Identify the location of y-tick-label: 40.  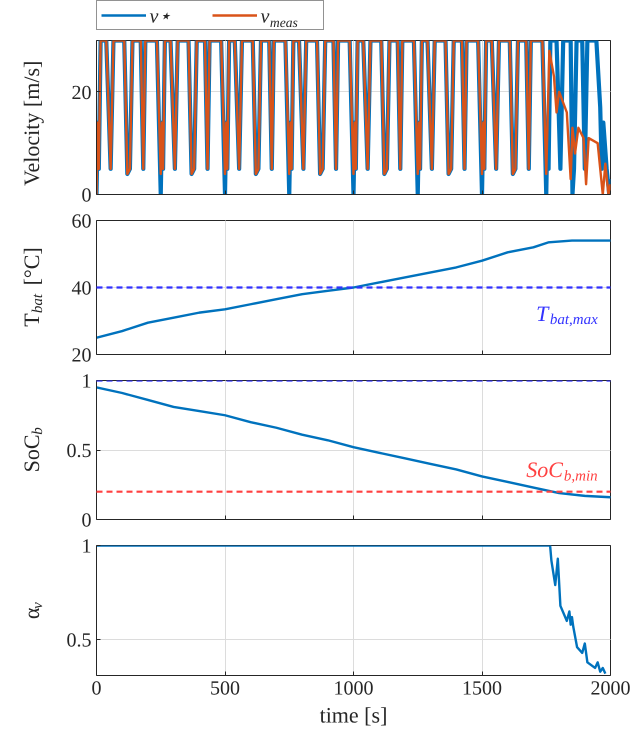
(82, 289).